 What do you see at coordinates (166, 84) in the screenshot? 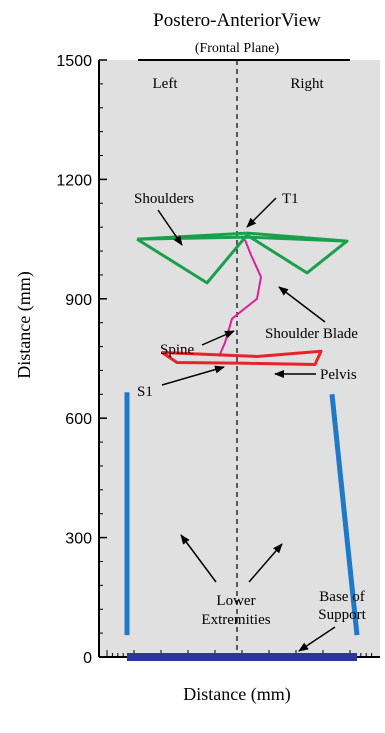
I see `side-label-left: Left` at bounding box center [166, 84].